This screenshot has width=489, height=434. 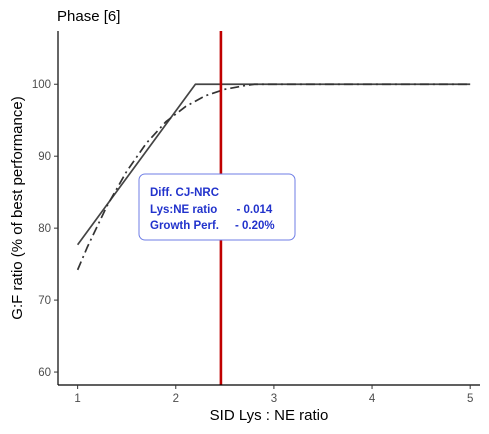 I want to click on y-tick-label: 80, so click(x=44, y=229).